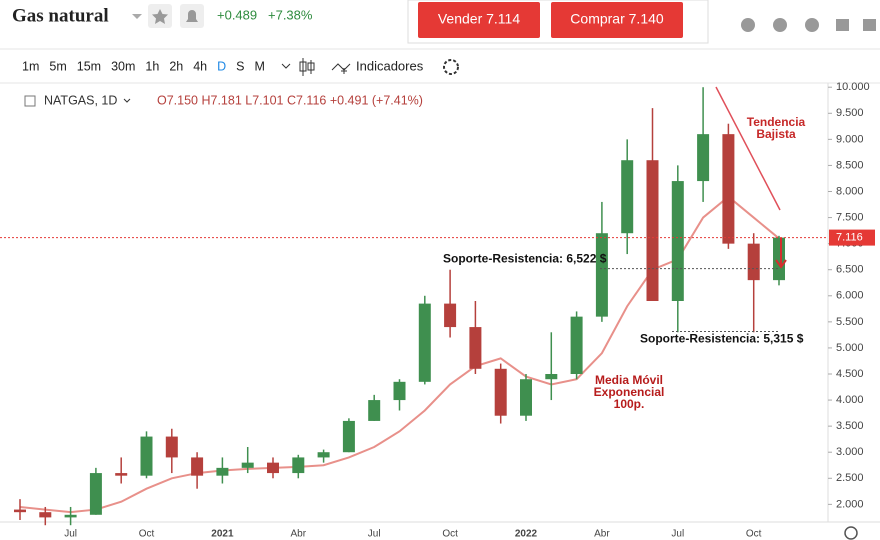  What do you see at coordinates (776, 134) in the screenshot?
I see `trend-annotation: Bajista` at bounding box center [776, 134].